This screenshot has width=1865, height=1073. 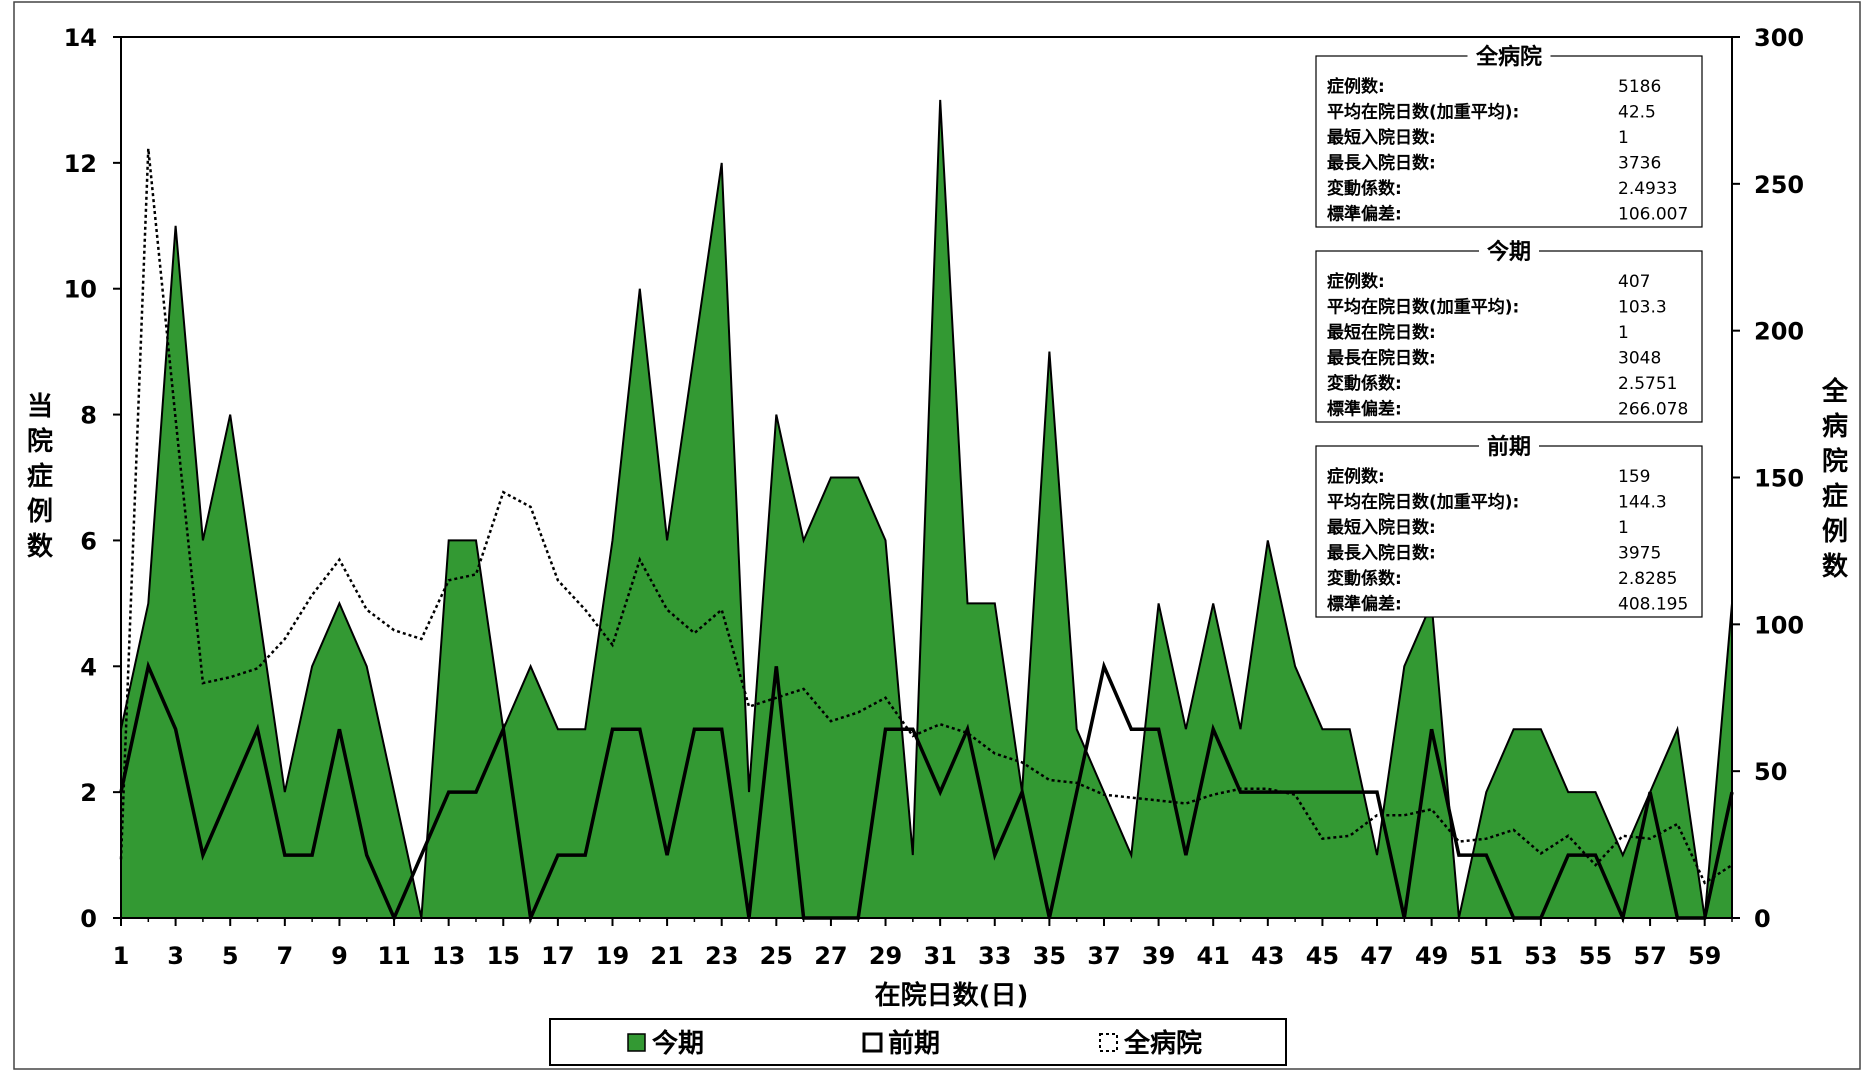 I want to click on legend-swatch-previous, so click(x=872, y=1042).